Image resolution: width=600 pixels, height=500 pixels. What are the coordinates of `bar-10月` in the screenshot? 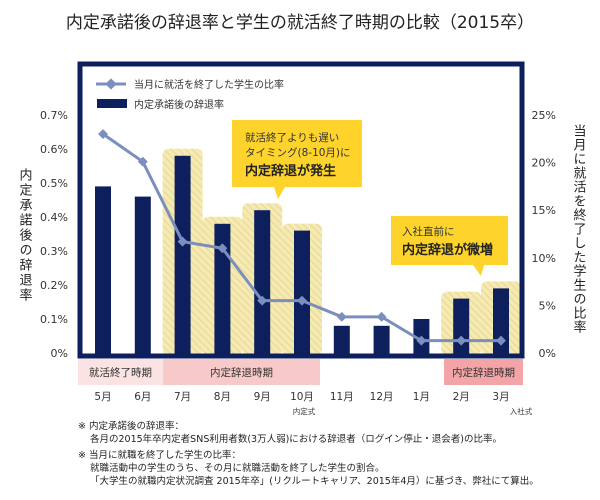 It's located at (302, 292).